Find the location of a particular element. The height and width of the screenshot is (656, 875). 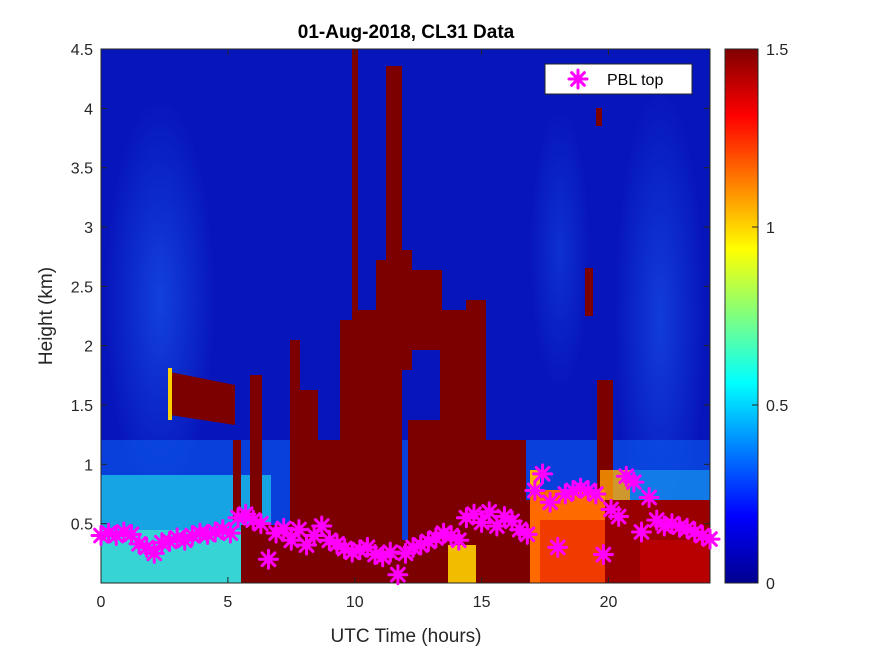

legend-label: PBL top is located at coordinates (635, 80).